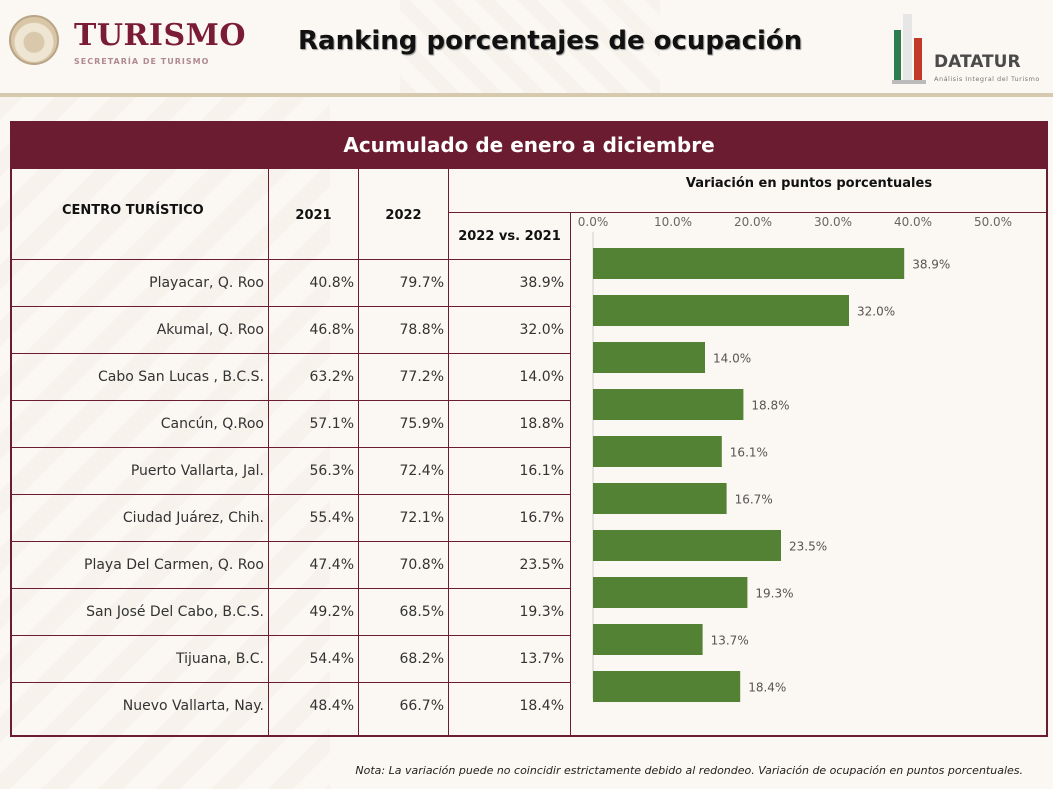 The height and width of the screenshot is (789, 1053). What do you see at coordinates (331, 658) in the screenshot?
I see `cell-2021: 54.4%` at bounding box center [331, 658].